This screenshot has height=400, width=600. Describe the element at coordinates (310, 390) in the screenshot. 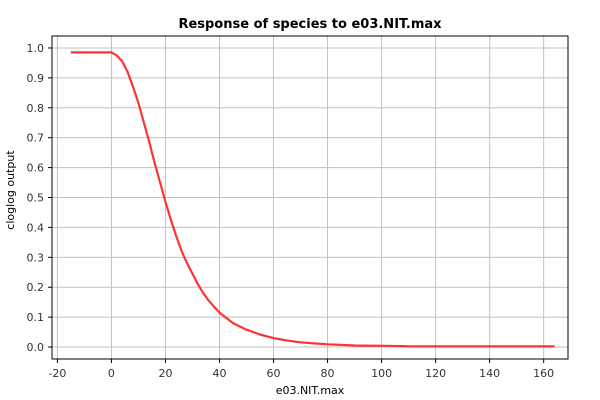

I see `x-axis-label: e03.NIT.max` at that location.